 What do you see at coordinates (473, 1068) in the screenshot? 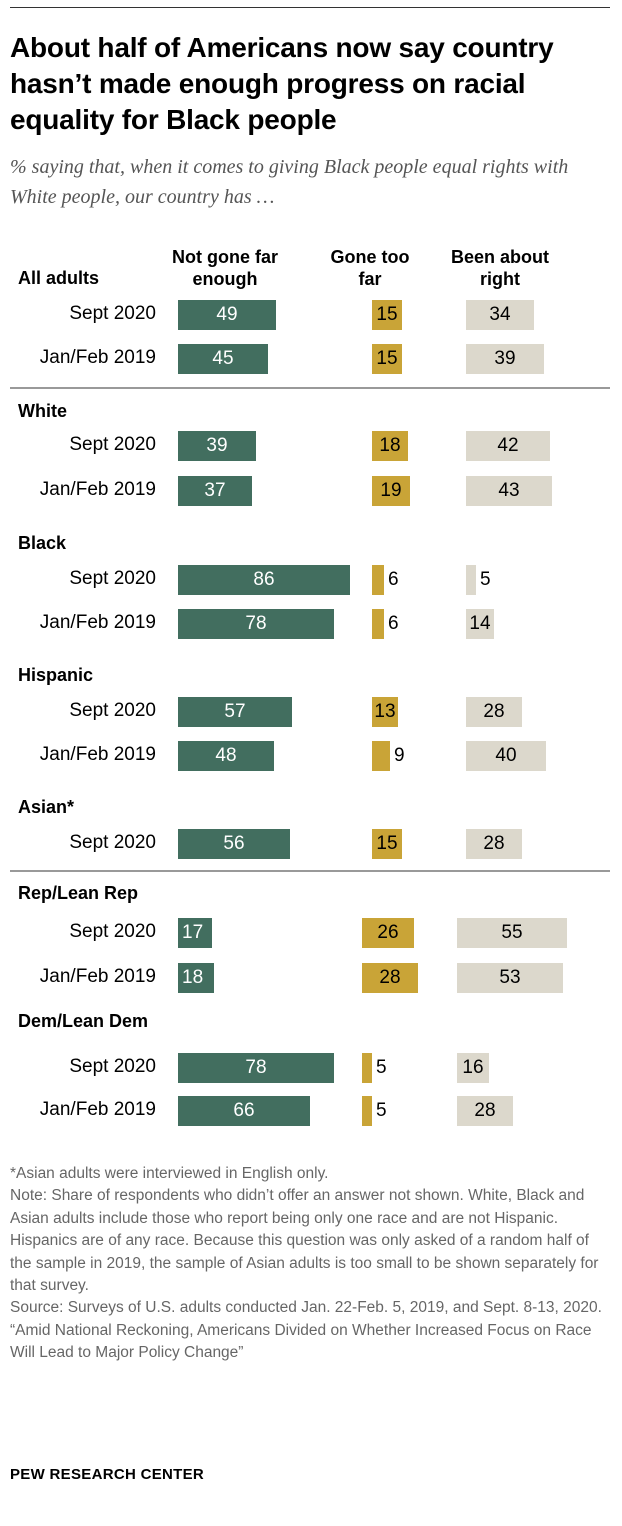
I see `value-label: 16` at bounding box center [473, 1068].